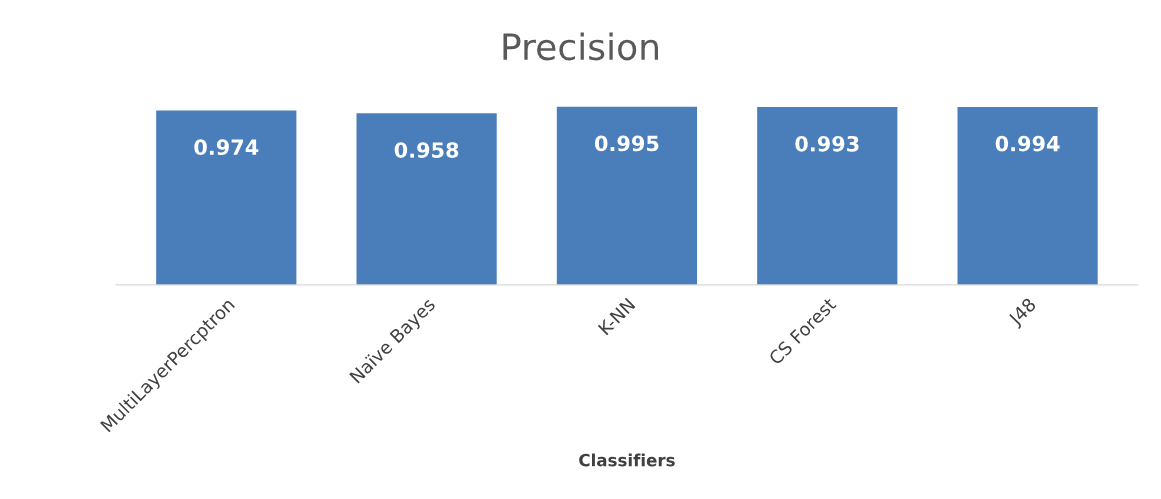 This screenshot has width=1161, height=499. I want to click on x-axis-title: Classifiers, so click(627, 460).